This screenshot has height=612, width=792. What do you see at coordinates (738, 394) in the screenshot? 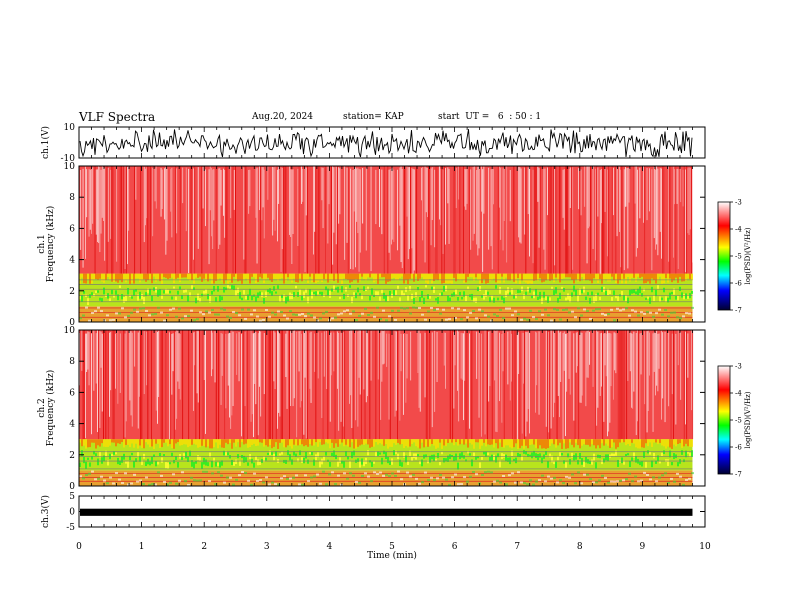
I see `colorbar-tick-label: -4` at bounding box center [738, 394].